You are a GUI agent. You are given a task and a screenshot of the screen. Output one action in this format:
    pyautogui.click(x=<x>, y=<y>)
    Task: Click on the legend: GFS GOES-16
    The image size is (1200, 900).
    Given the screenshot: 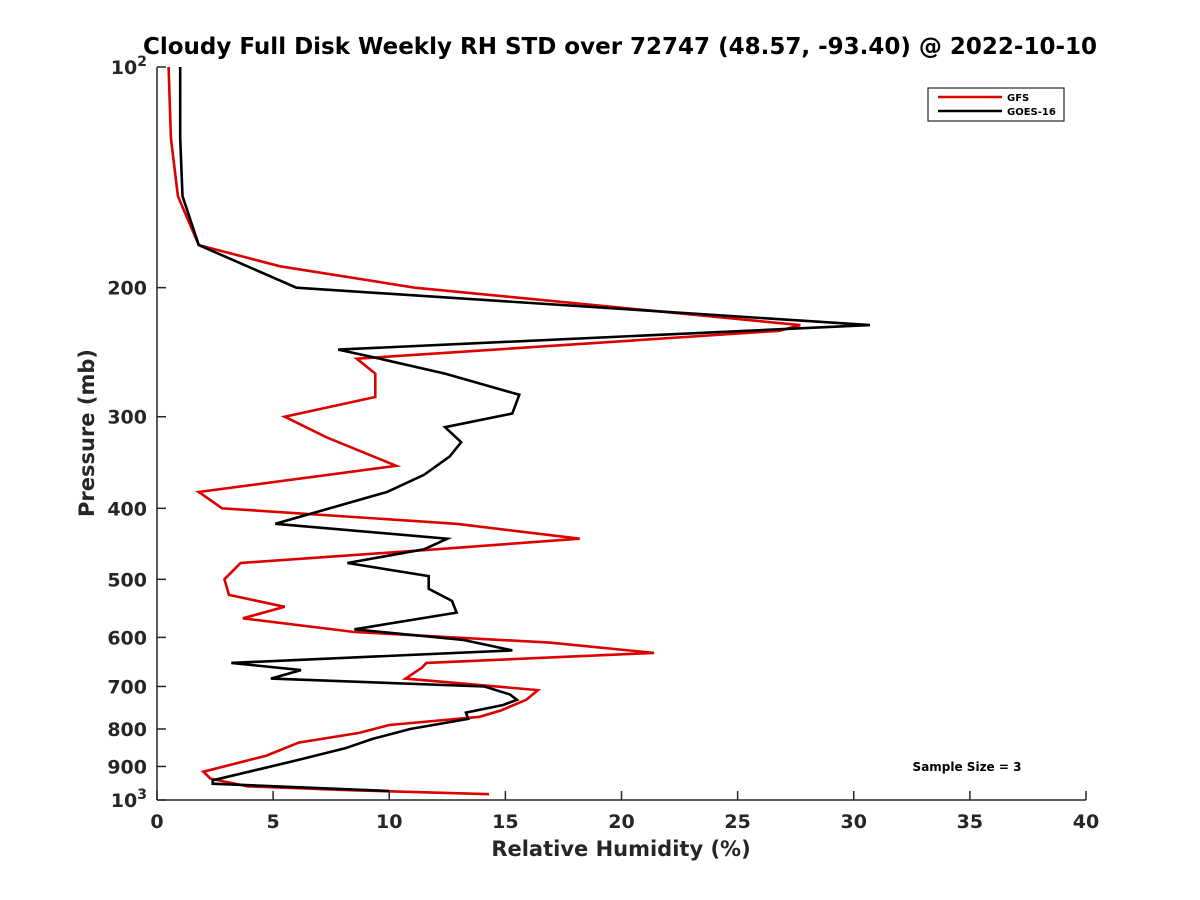 What is the action you would take?
    pyautogui.click(x=996, y=104)
    